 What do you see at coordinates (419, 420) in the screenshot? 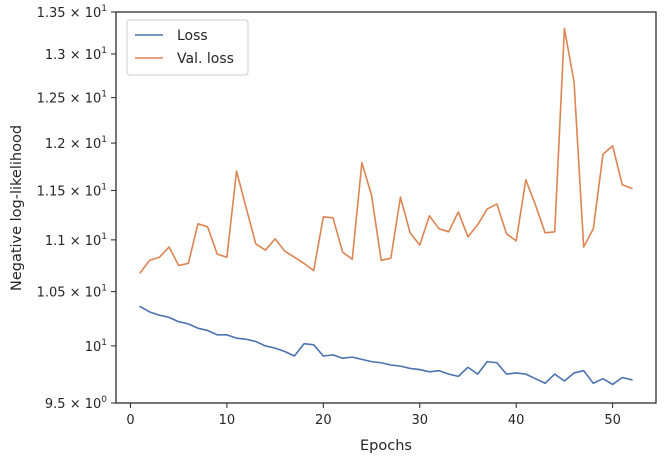
I see `x-tick-label: 30` at bounding box center [419, 420].